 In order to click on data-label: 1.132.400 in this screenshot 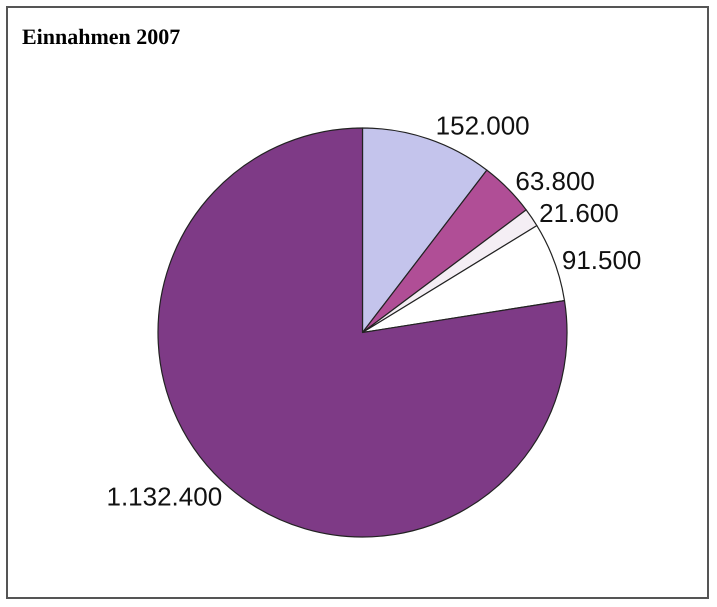, I will do `click(164, 497)`.